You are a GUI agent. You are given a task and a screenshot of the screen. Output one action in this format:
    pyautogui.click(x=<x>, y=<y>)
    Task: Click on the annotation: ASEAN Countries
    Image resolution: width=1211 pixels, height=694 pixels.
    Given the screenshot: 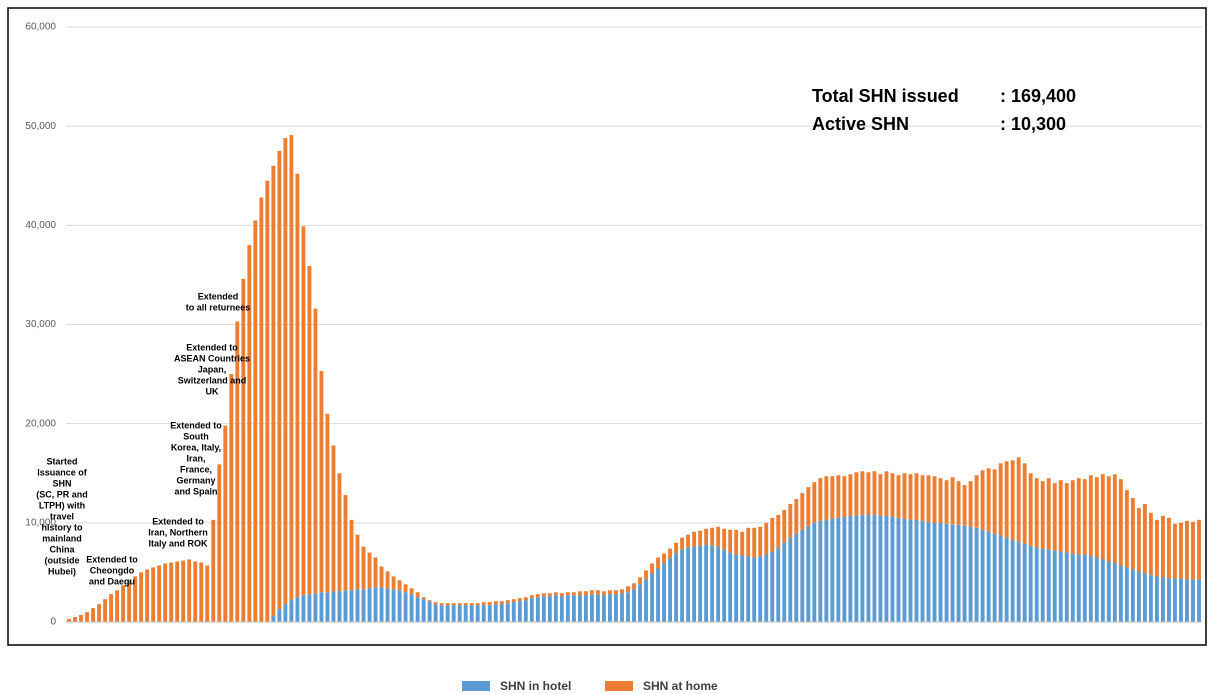 What is the action you would take?
    pyautogui.click(x=212, y=358)
    